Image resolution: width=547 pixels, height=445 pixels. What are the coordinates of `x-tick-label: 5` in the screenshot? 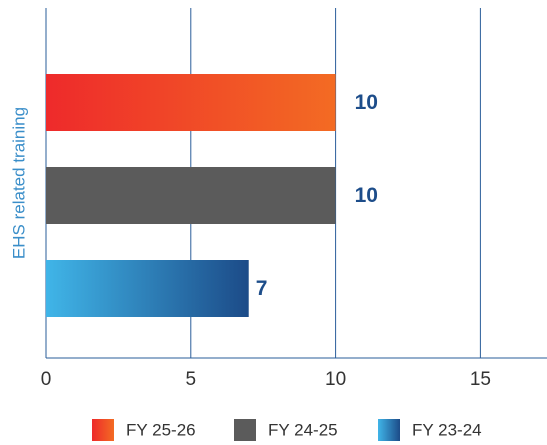 It's located at (191, 379).